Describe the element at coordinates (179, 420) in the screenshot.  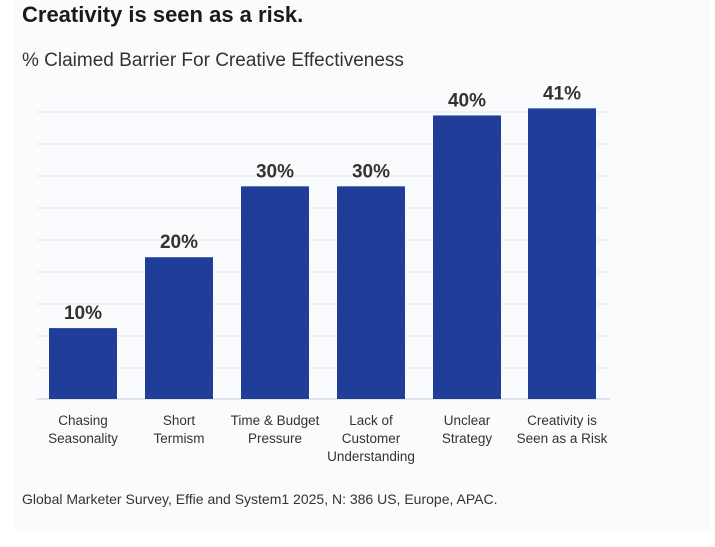
I see `category-label-1-line-0: Short` at that location.